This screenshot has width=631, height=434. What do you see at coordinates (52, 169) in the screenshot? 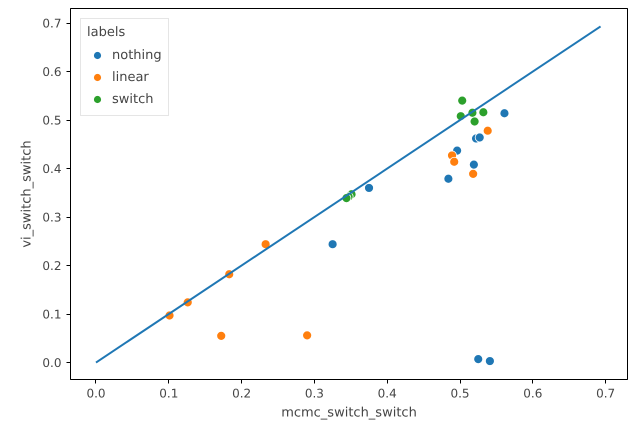
I see `y-tick-label: 0.4` at bounding box center [52, 169].